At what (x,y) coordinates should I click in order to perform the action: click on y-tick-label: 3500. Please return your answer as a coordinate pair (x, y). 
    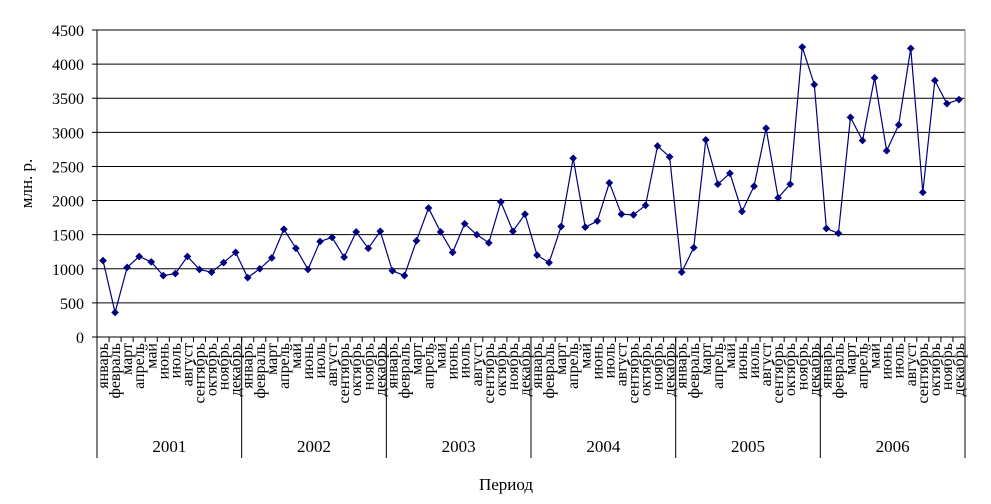
    Looking at the image, I should click on (68, 99).